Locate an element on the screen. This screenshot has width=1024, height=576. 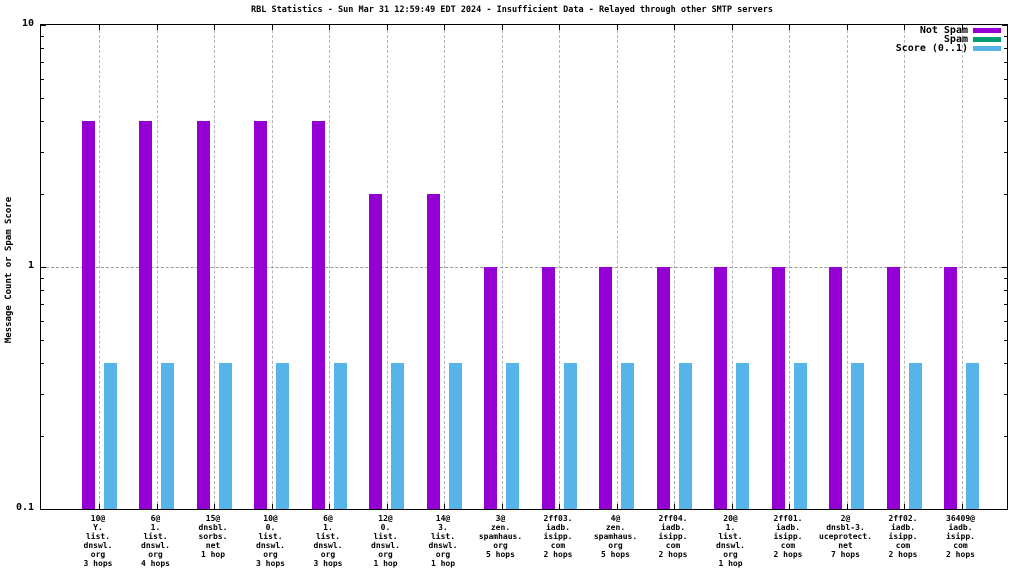
x-axis-label: 2@ dnsbl-3. uceprotect. net 7 hops is located at coordinates (845, 536).